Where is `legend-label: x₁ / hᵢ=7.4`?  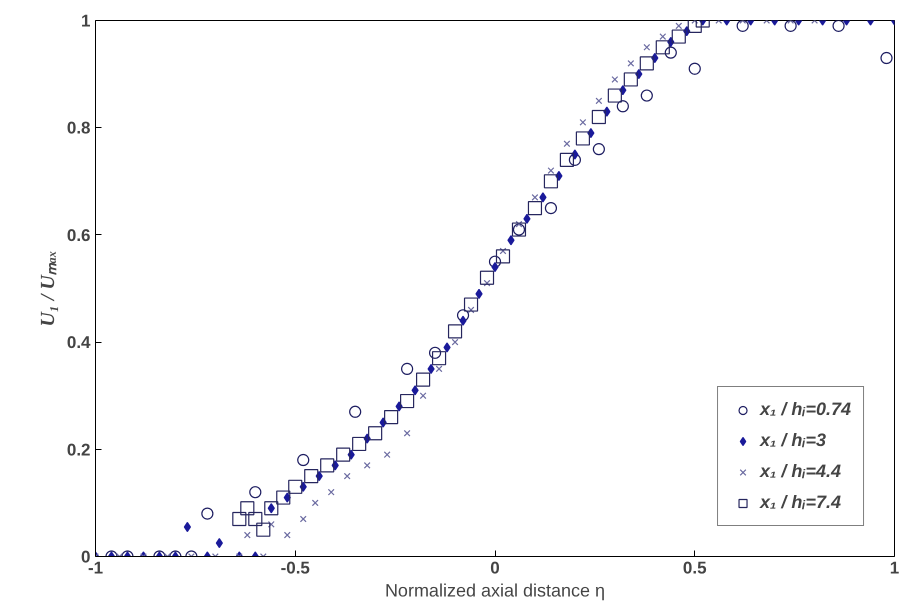
legend-label: x₁ / hᵢ=7.4 is located at coordinates (800, 502).